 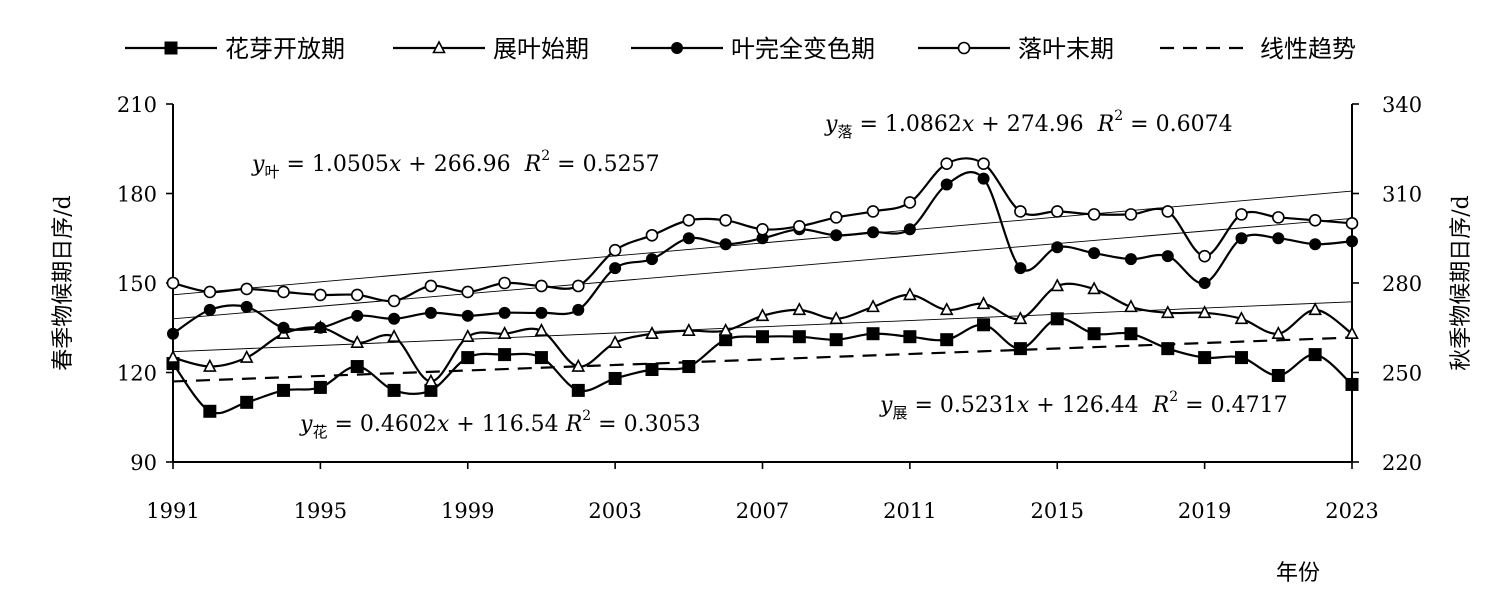 What do you see at coordinates (1402, 463) in the screenshot?
I see `y-right-tick-label: 220` at bounding box center [1402, 463].